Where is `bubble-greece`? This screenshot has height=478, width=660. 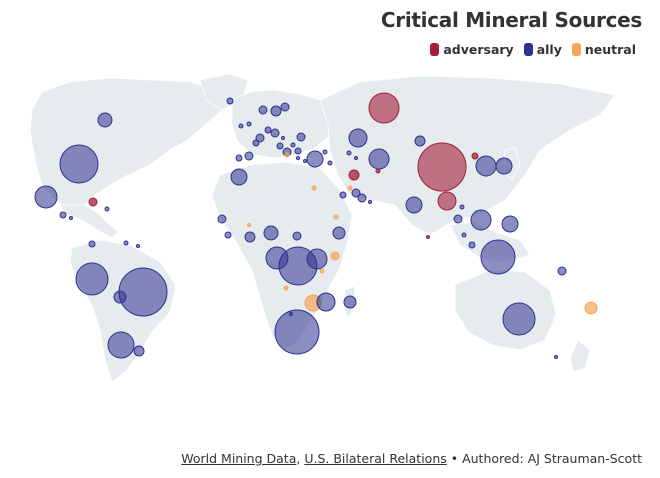 bubble-greece is located at coordinates (305, 161).